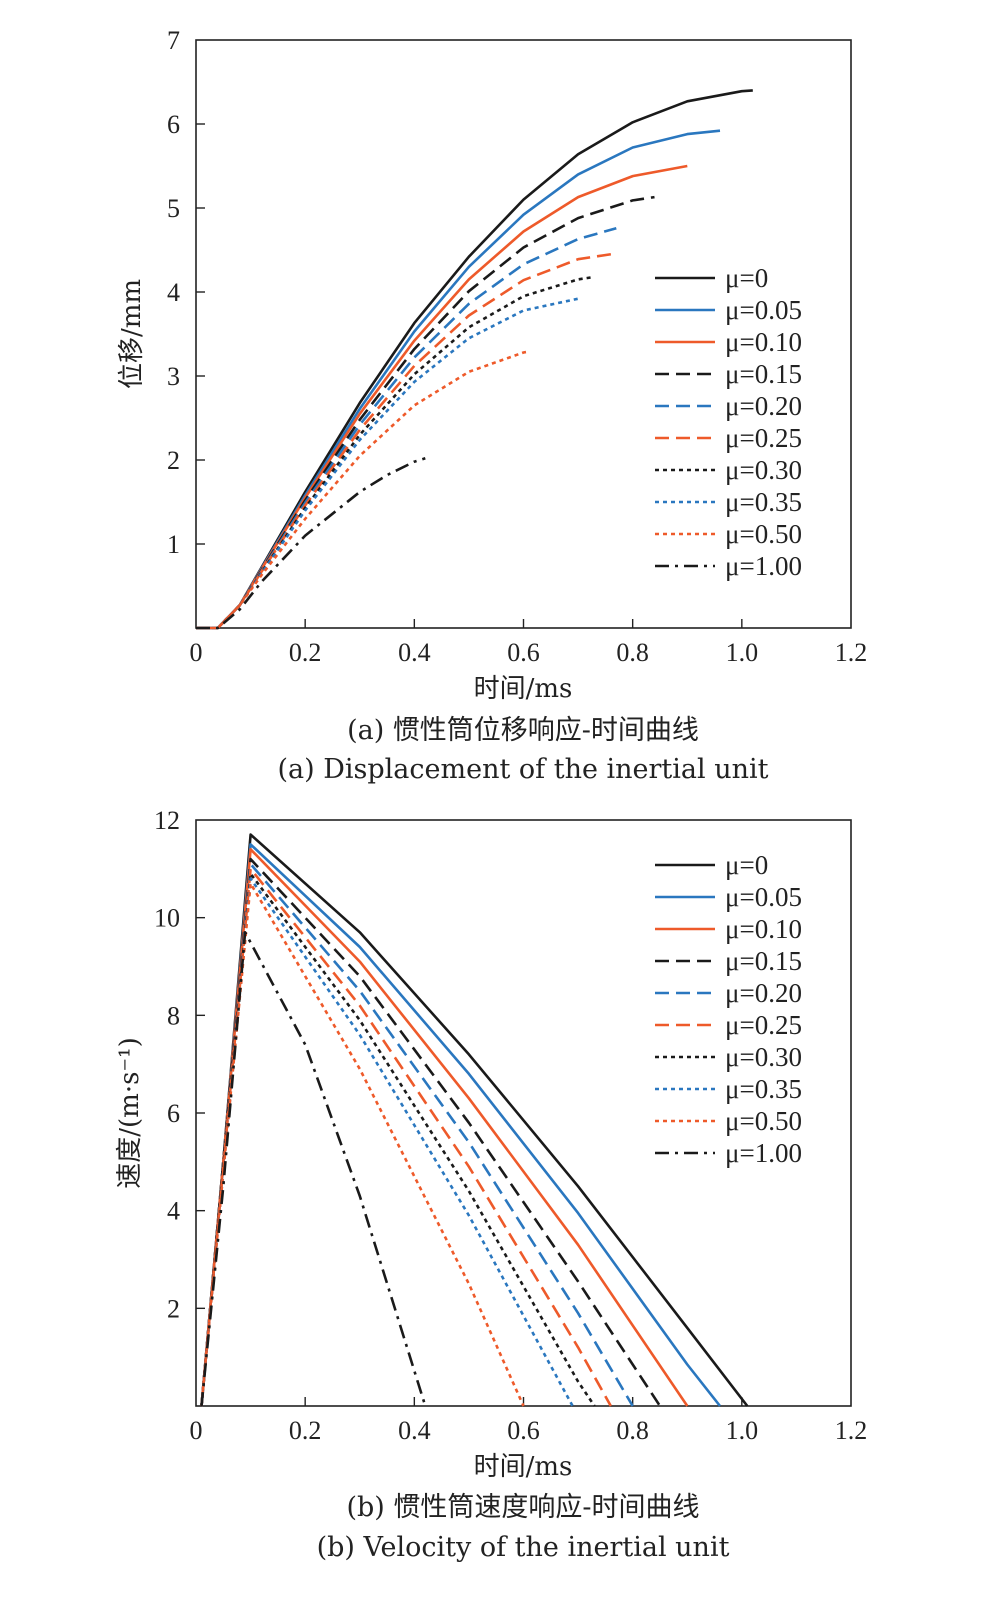  What do you see at coordinates (523, 1547) in the screenshot?
I see `caption-en: (b) Velocity of the inertial unit` at bounding box center [523, 1547].